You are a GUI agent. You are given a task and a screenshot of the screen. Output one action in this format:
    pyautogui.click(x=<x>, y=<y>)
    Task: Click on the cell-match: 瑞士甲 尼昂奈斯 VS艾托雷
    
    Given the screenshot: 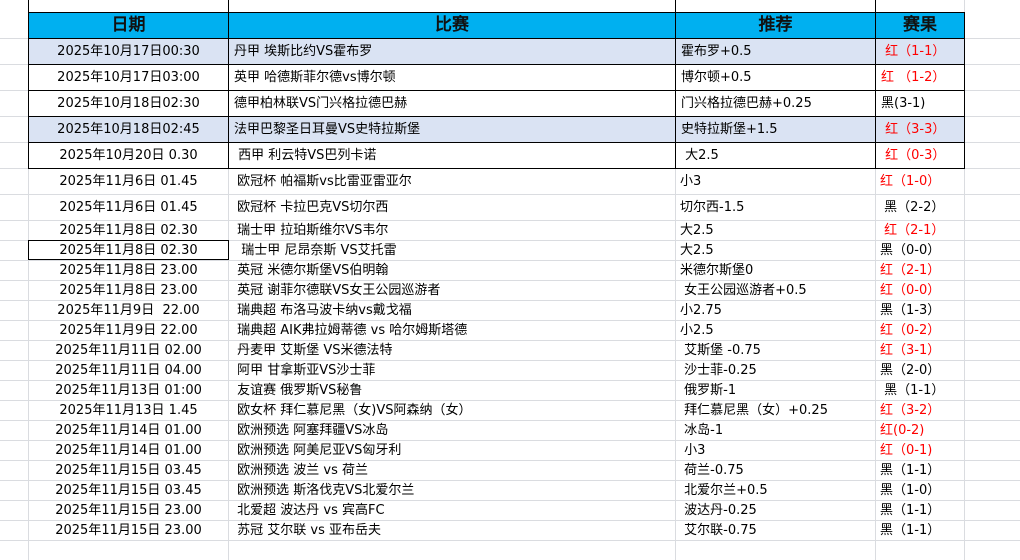 What is the action you would take?
    pyautogui.click(x=315, y=250)
    